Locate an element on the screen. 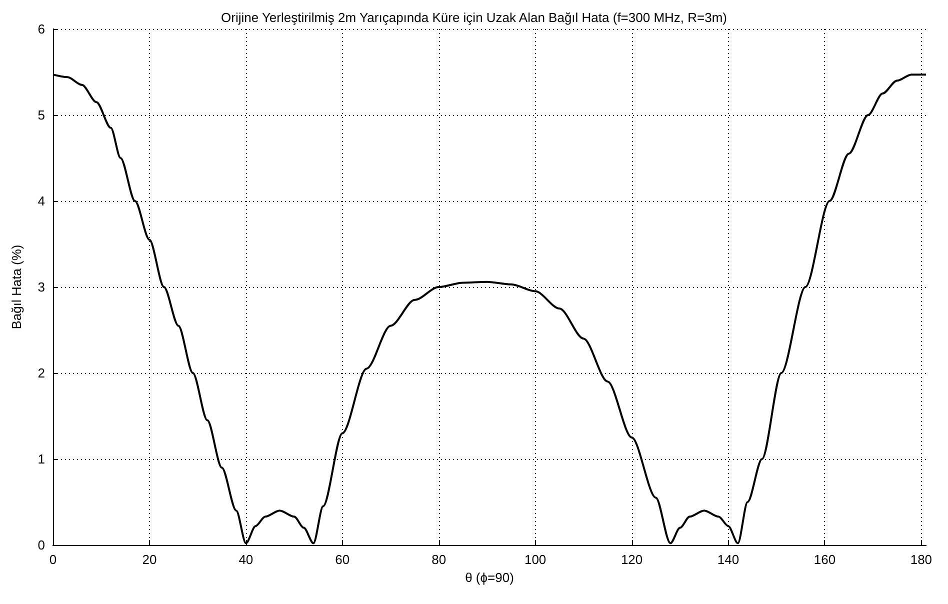  x-tick-label: 140 is located at coordinates (728, 559).